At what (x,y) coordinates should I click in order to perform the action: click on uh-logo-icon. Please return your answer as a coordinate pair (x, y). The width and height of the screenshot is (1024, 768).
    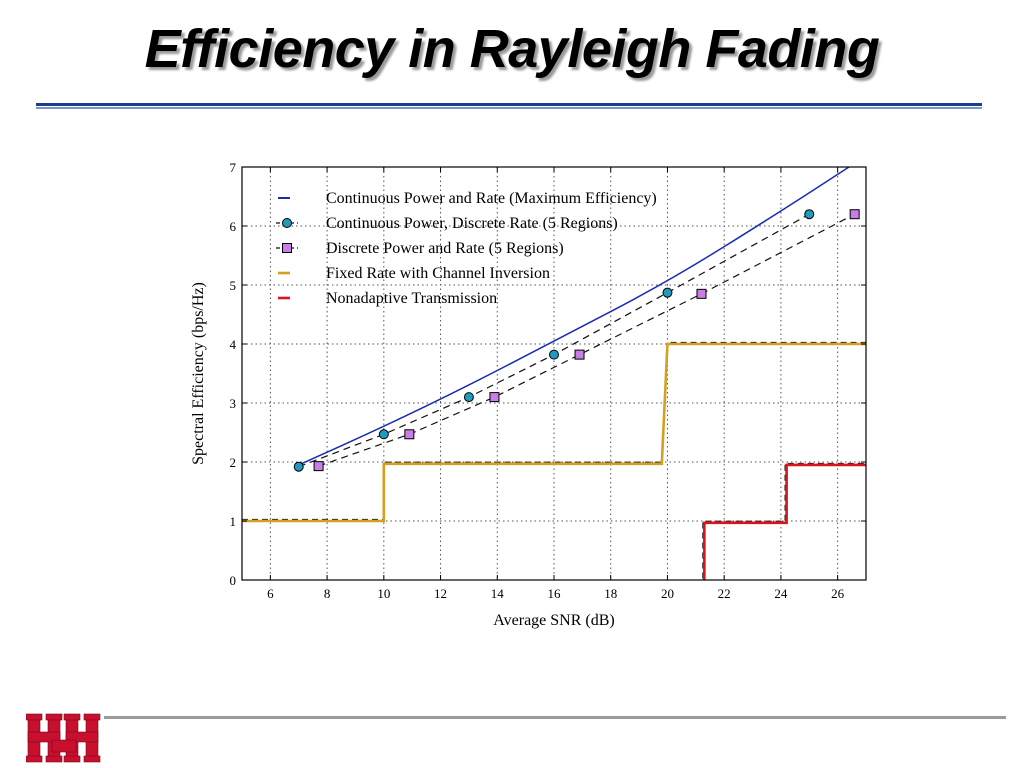
    Looking at the image, I should click on (63, 738).